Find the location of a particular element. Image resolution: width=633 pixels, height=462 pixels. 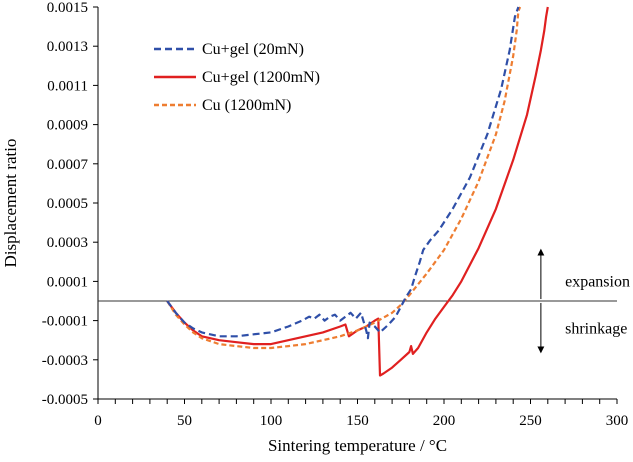

x-tick-label: 0 is located at coordinates (98, 421).